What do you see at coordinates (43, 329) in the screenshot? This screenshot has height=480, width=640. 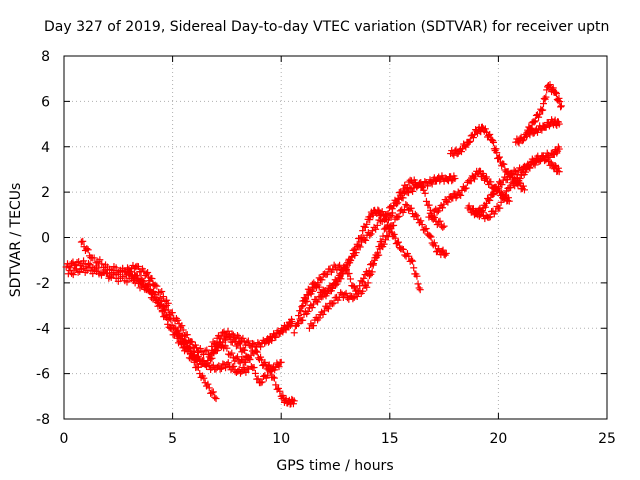 I see `y-tick-label: -4` at bounding box center [43, 329].